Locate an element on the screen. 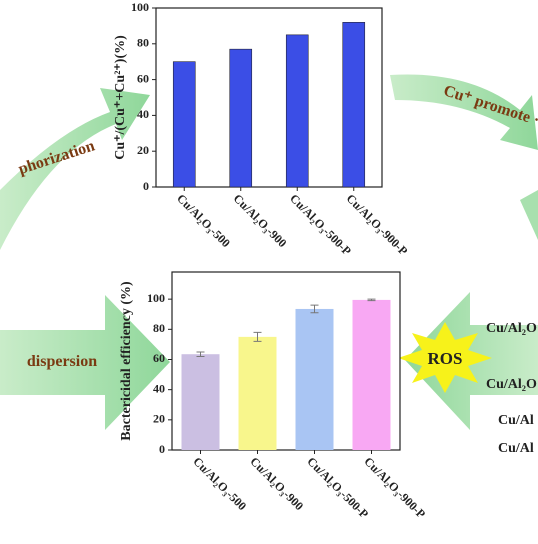 The height and width of the screenshot is (544, 538). x-tick-label: Cu/Al₂O₃-900-P is located at coordinates (394, 487).